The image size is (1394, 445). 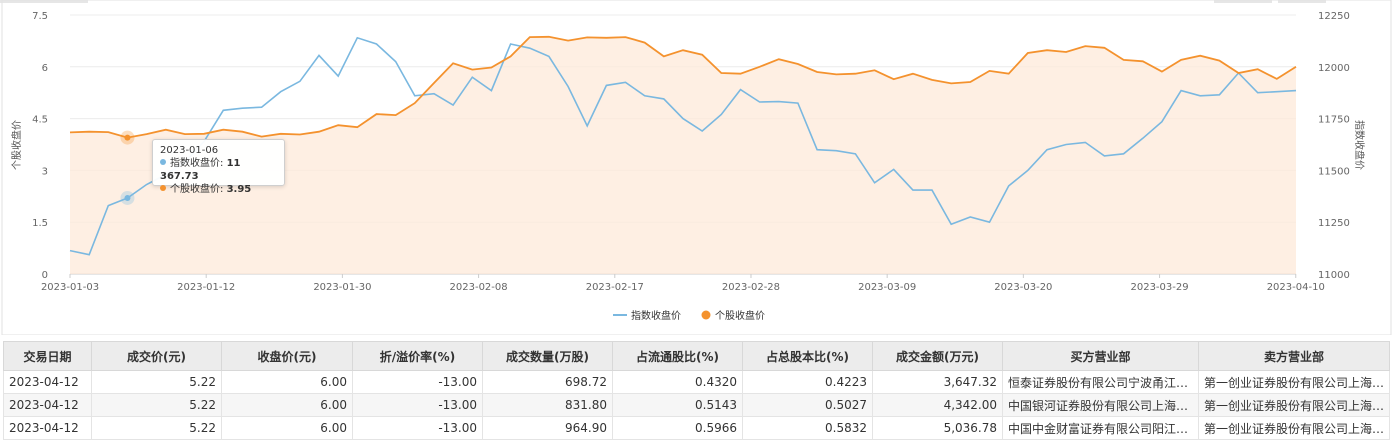 I want to click on y-left-axis-title: 个股收盘价, so click(x=16, y=145).